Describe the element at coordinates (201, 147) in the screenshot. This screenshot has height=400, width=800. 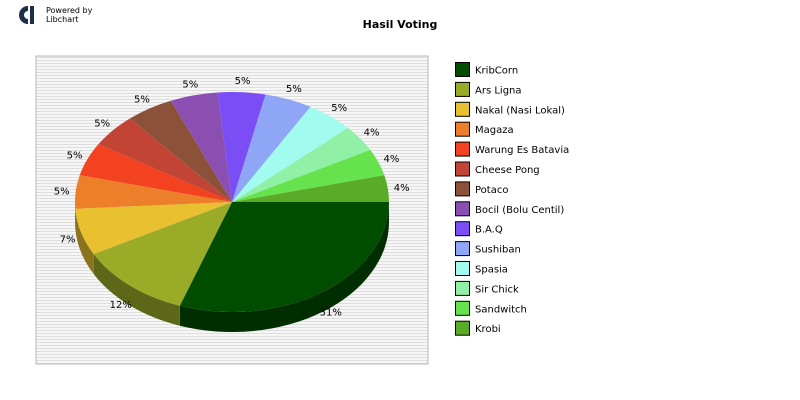
I see `slice-bocil-bolu-centil` at that location.